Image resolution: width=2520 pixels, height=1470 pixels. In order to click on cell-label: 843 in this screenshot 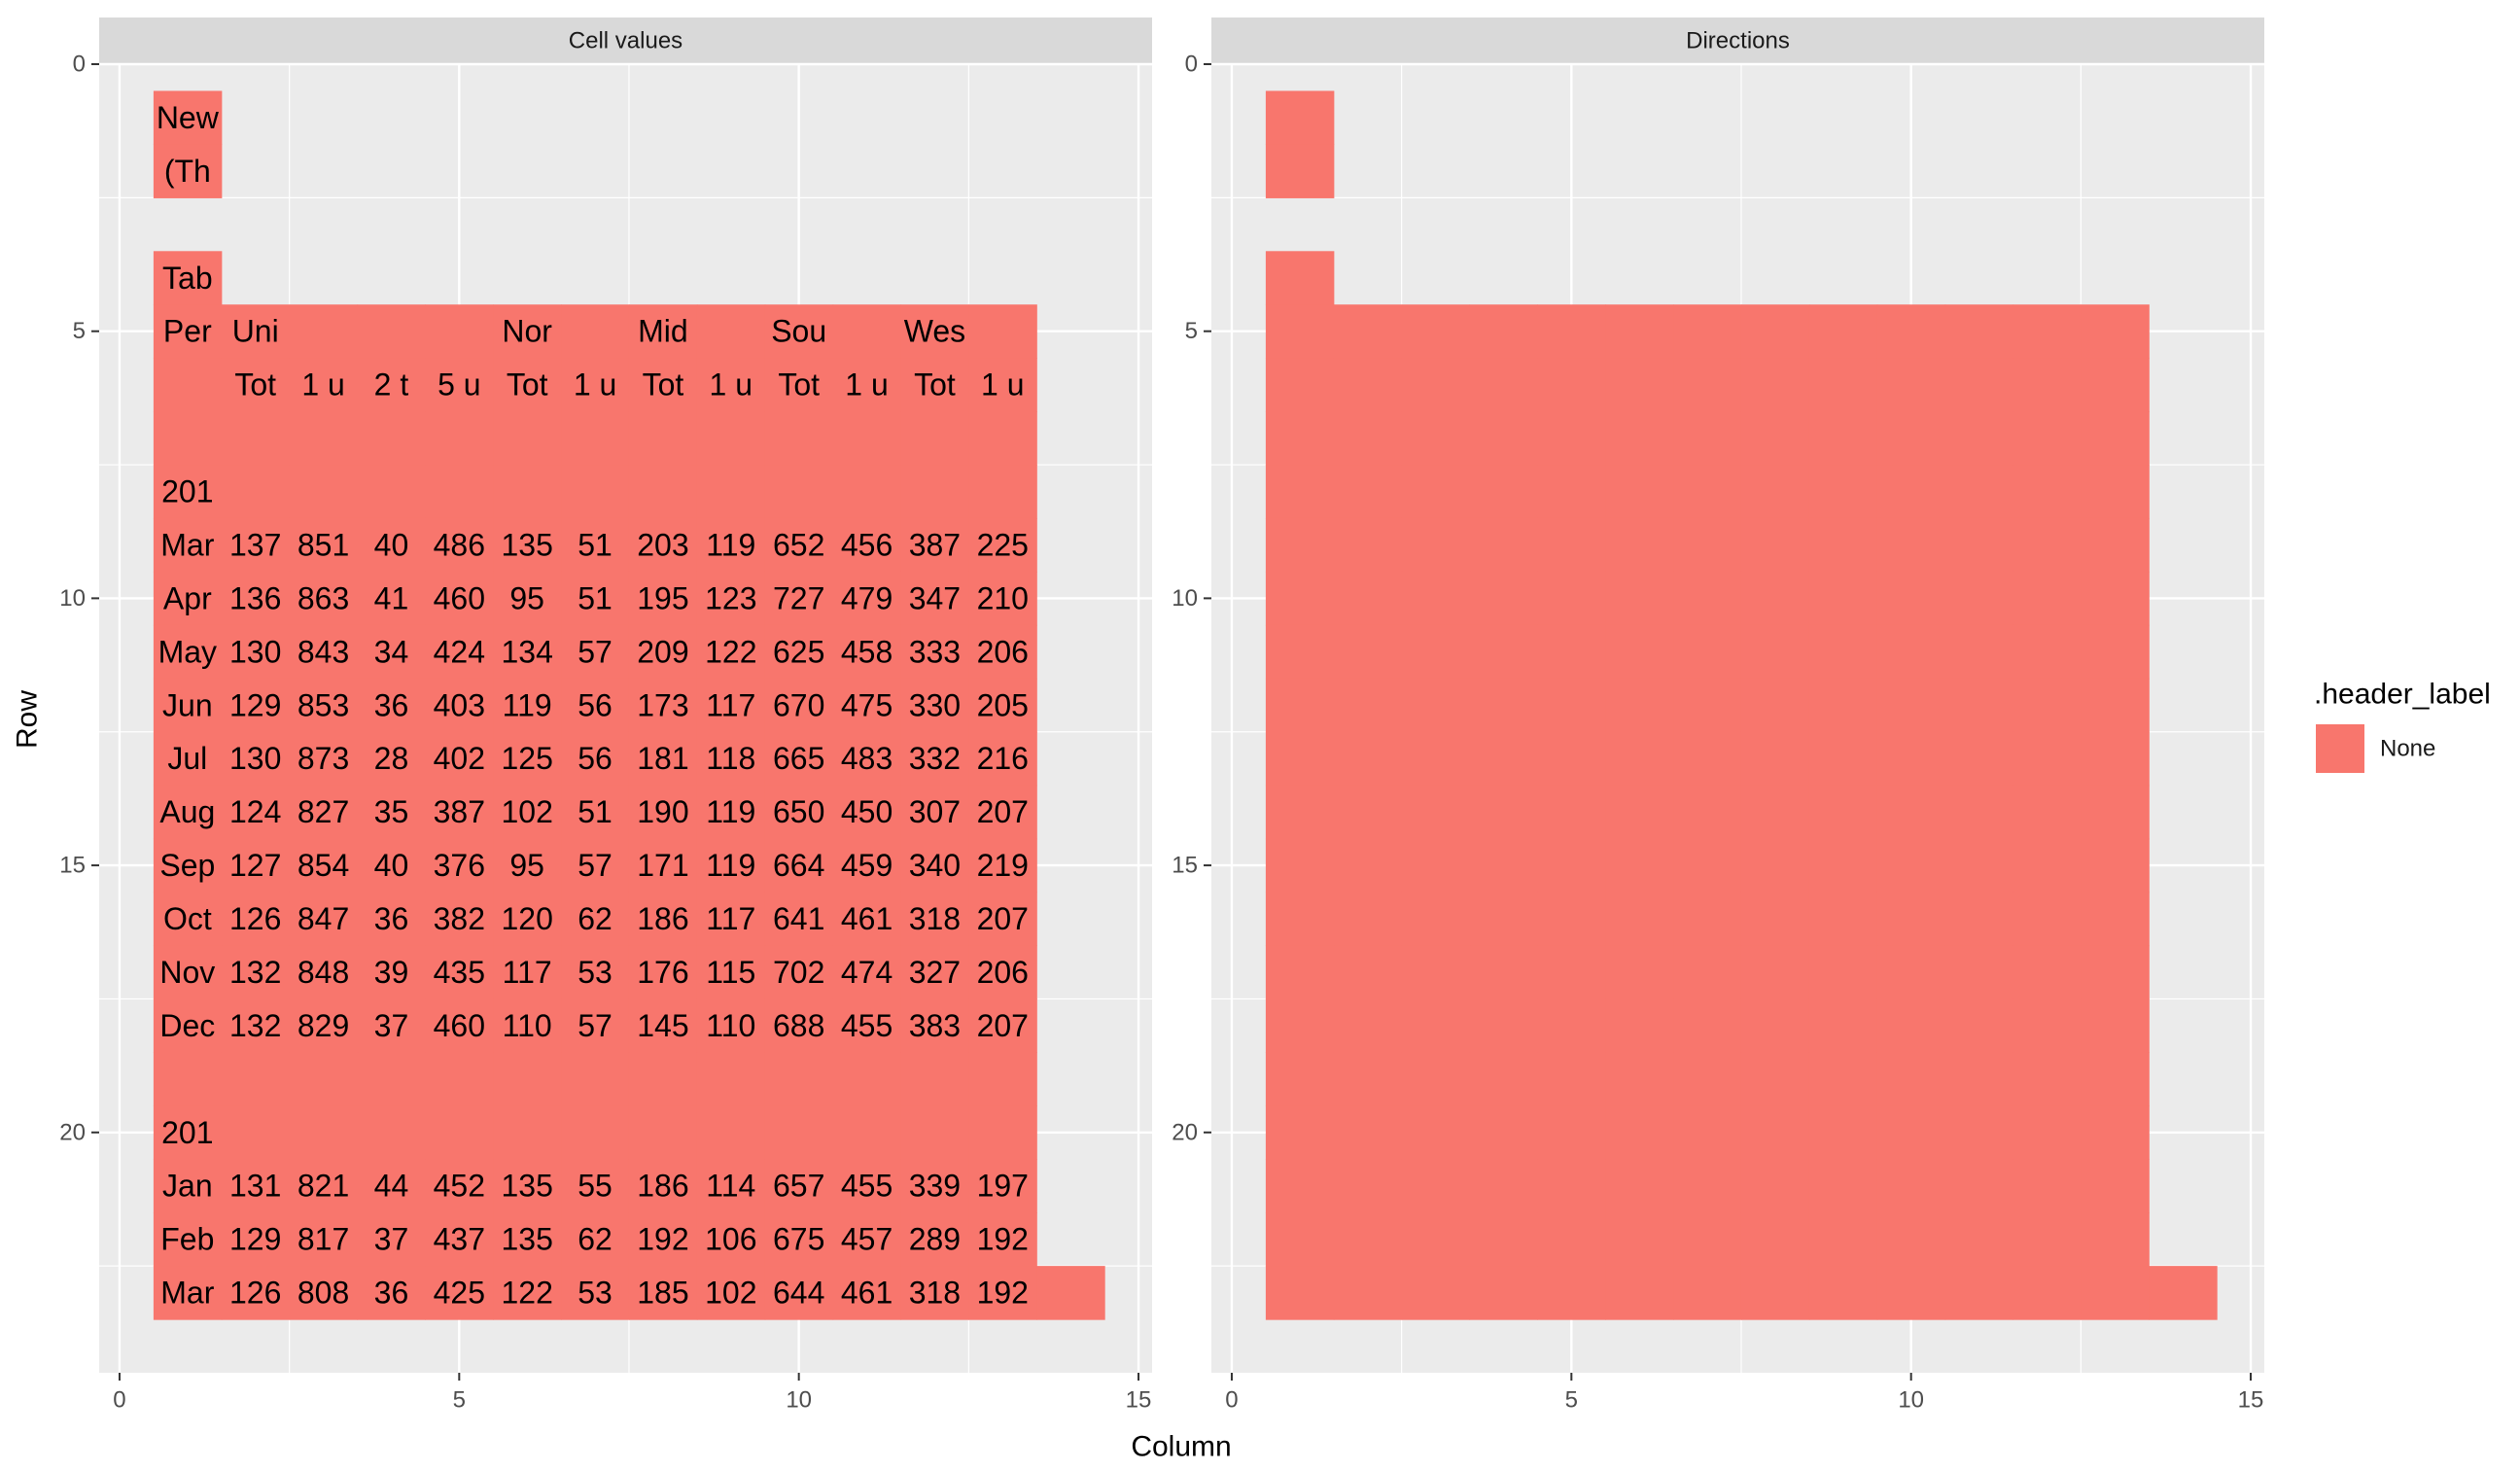, I will do `click(323, 651)`.